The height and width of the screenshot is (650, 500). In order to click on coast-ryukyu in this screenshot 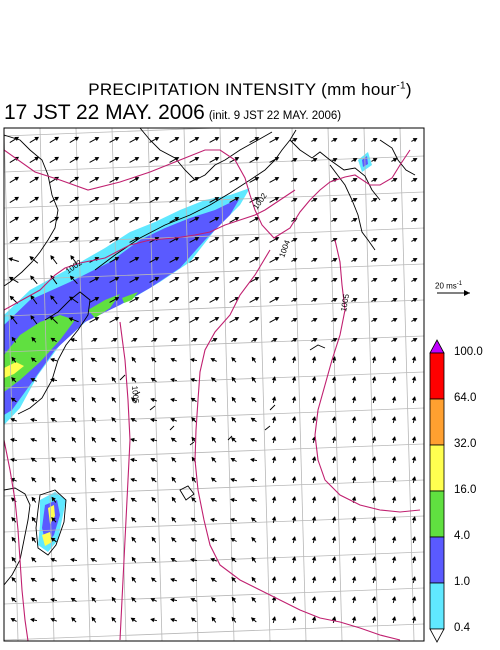, I will do `click(157, 410)`.